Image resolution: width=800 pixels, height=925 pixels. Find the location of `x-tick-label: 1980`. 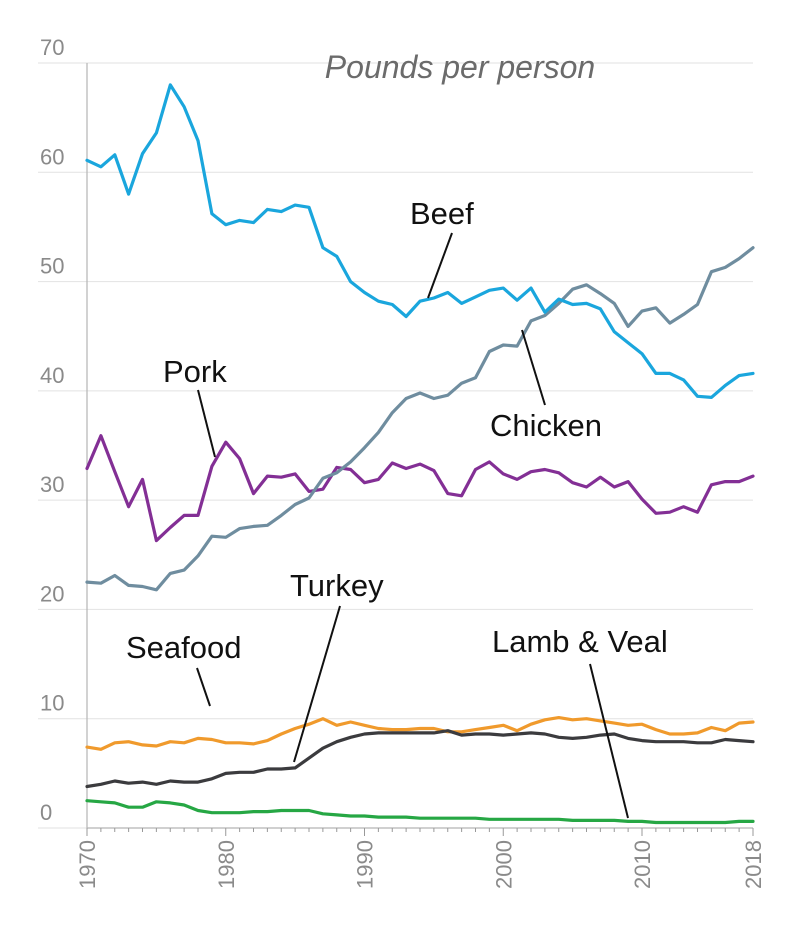

x-tick-label: 1980 is located at coordinates (226, 864).